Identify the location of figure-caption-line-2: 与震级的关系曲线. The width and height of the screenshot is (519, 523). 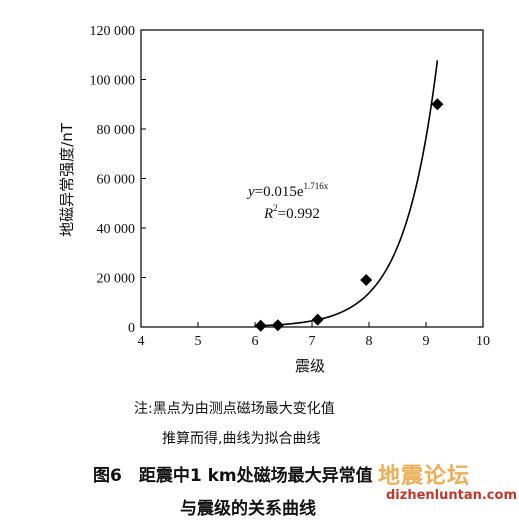
(248, 509).